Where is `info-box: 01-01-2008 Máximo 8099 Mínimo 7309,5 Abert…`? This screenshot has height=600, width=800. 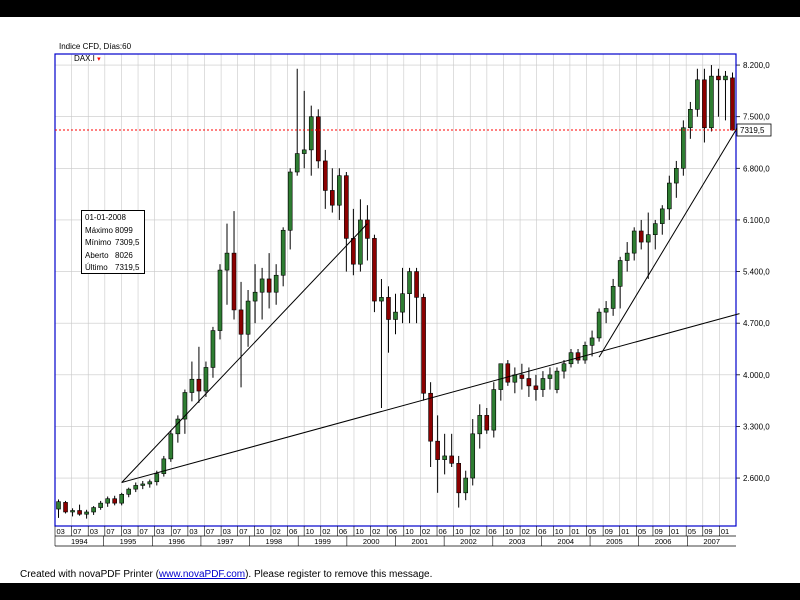
info-box: 01-01-2008 Máximo 8099 Mínimo 7309,5 Abert… is located at coordinates (113, 242).